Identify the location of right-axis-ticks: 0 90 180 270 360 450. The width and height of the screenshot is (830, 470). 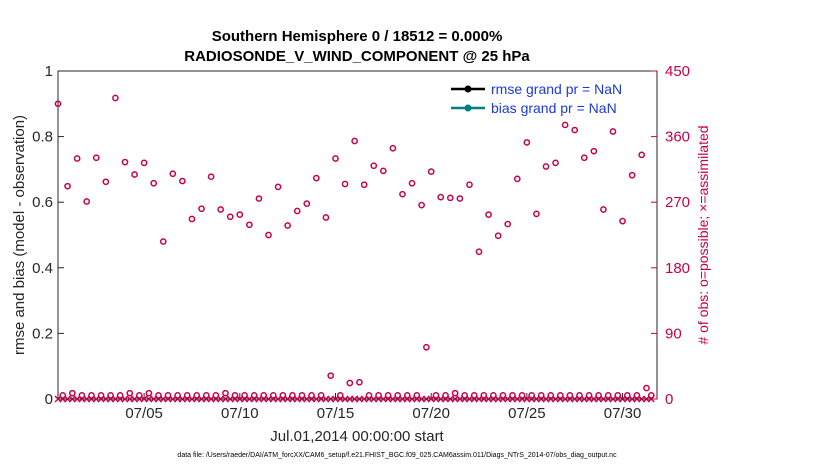
(670, 235).